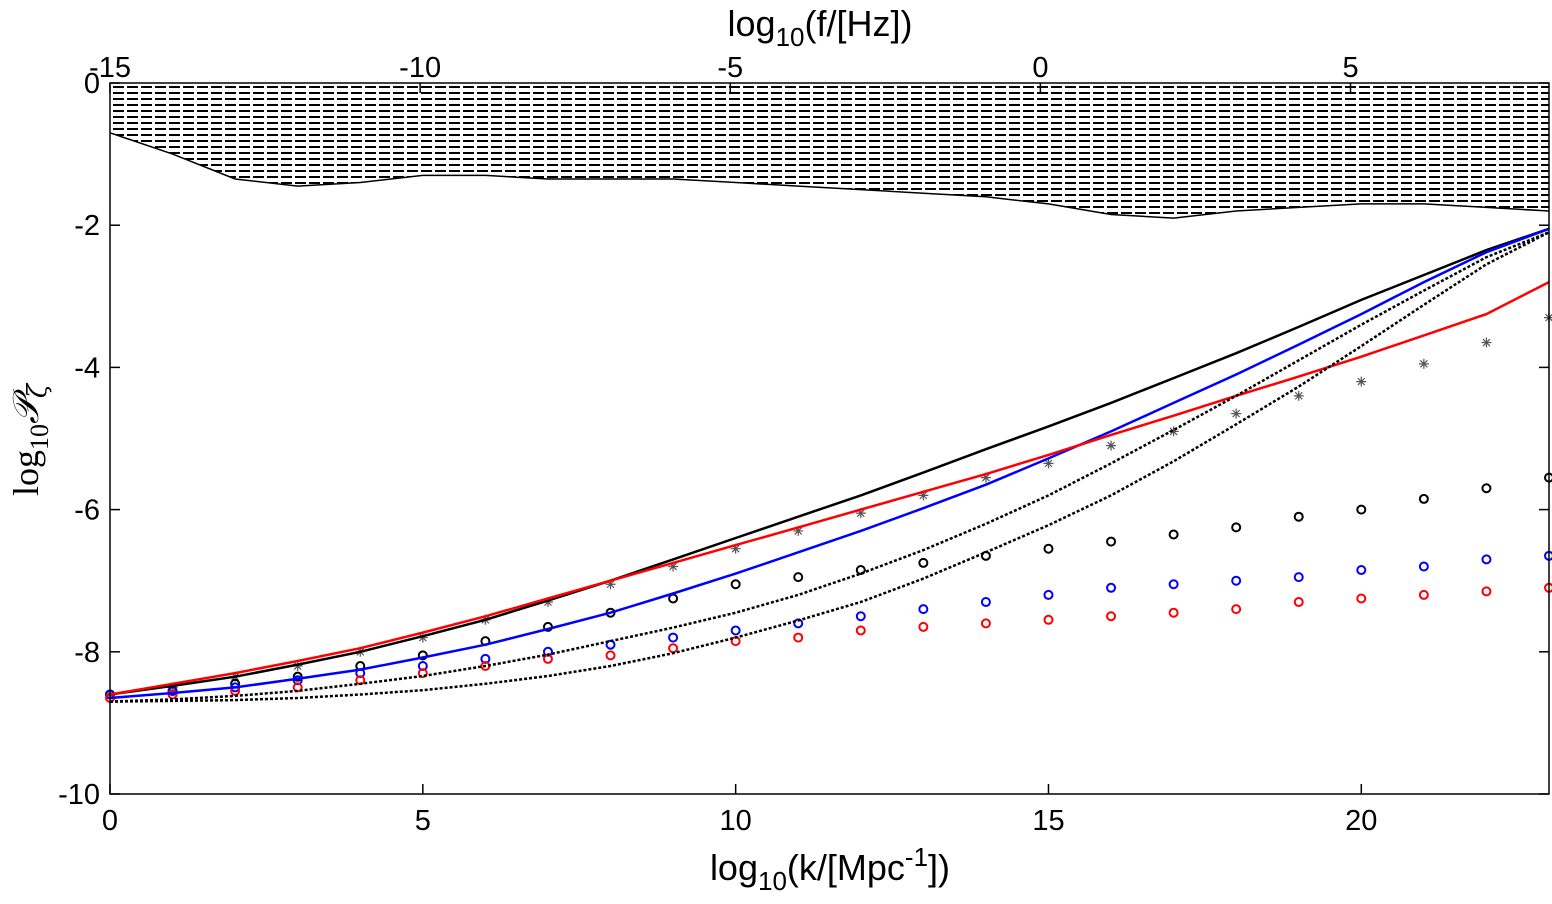  I want to click on x-tick-label: 10, so click(736, 821).